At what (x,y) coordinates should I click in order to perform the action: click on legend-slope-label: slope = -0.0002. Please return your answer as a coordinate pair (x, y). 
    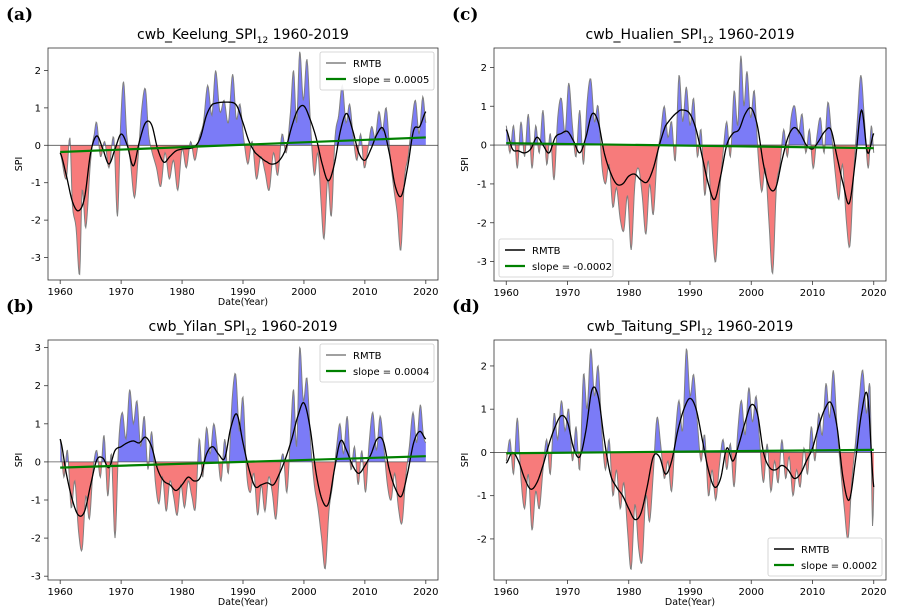
    Looking at the image, I should click on (572, 267).